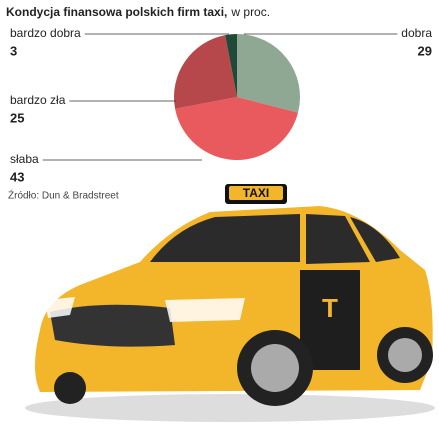 This screenshot has width=439, height=439. What do you see at coordinates (330, 308) in the screenshot?
I see `svg-text: T` at bounding box center [330, 308].